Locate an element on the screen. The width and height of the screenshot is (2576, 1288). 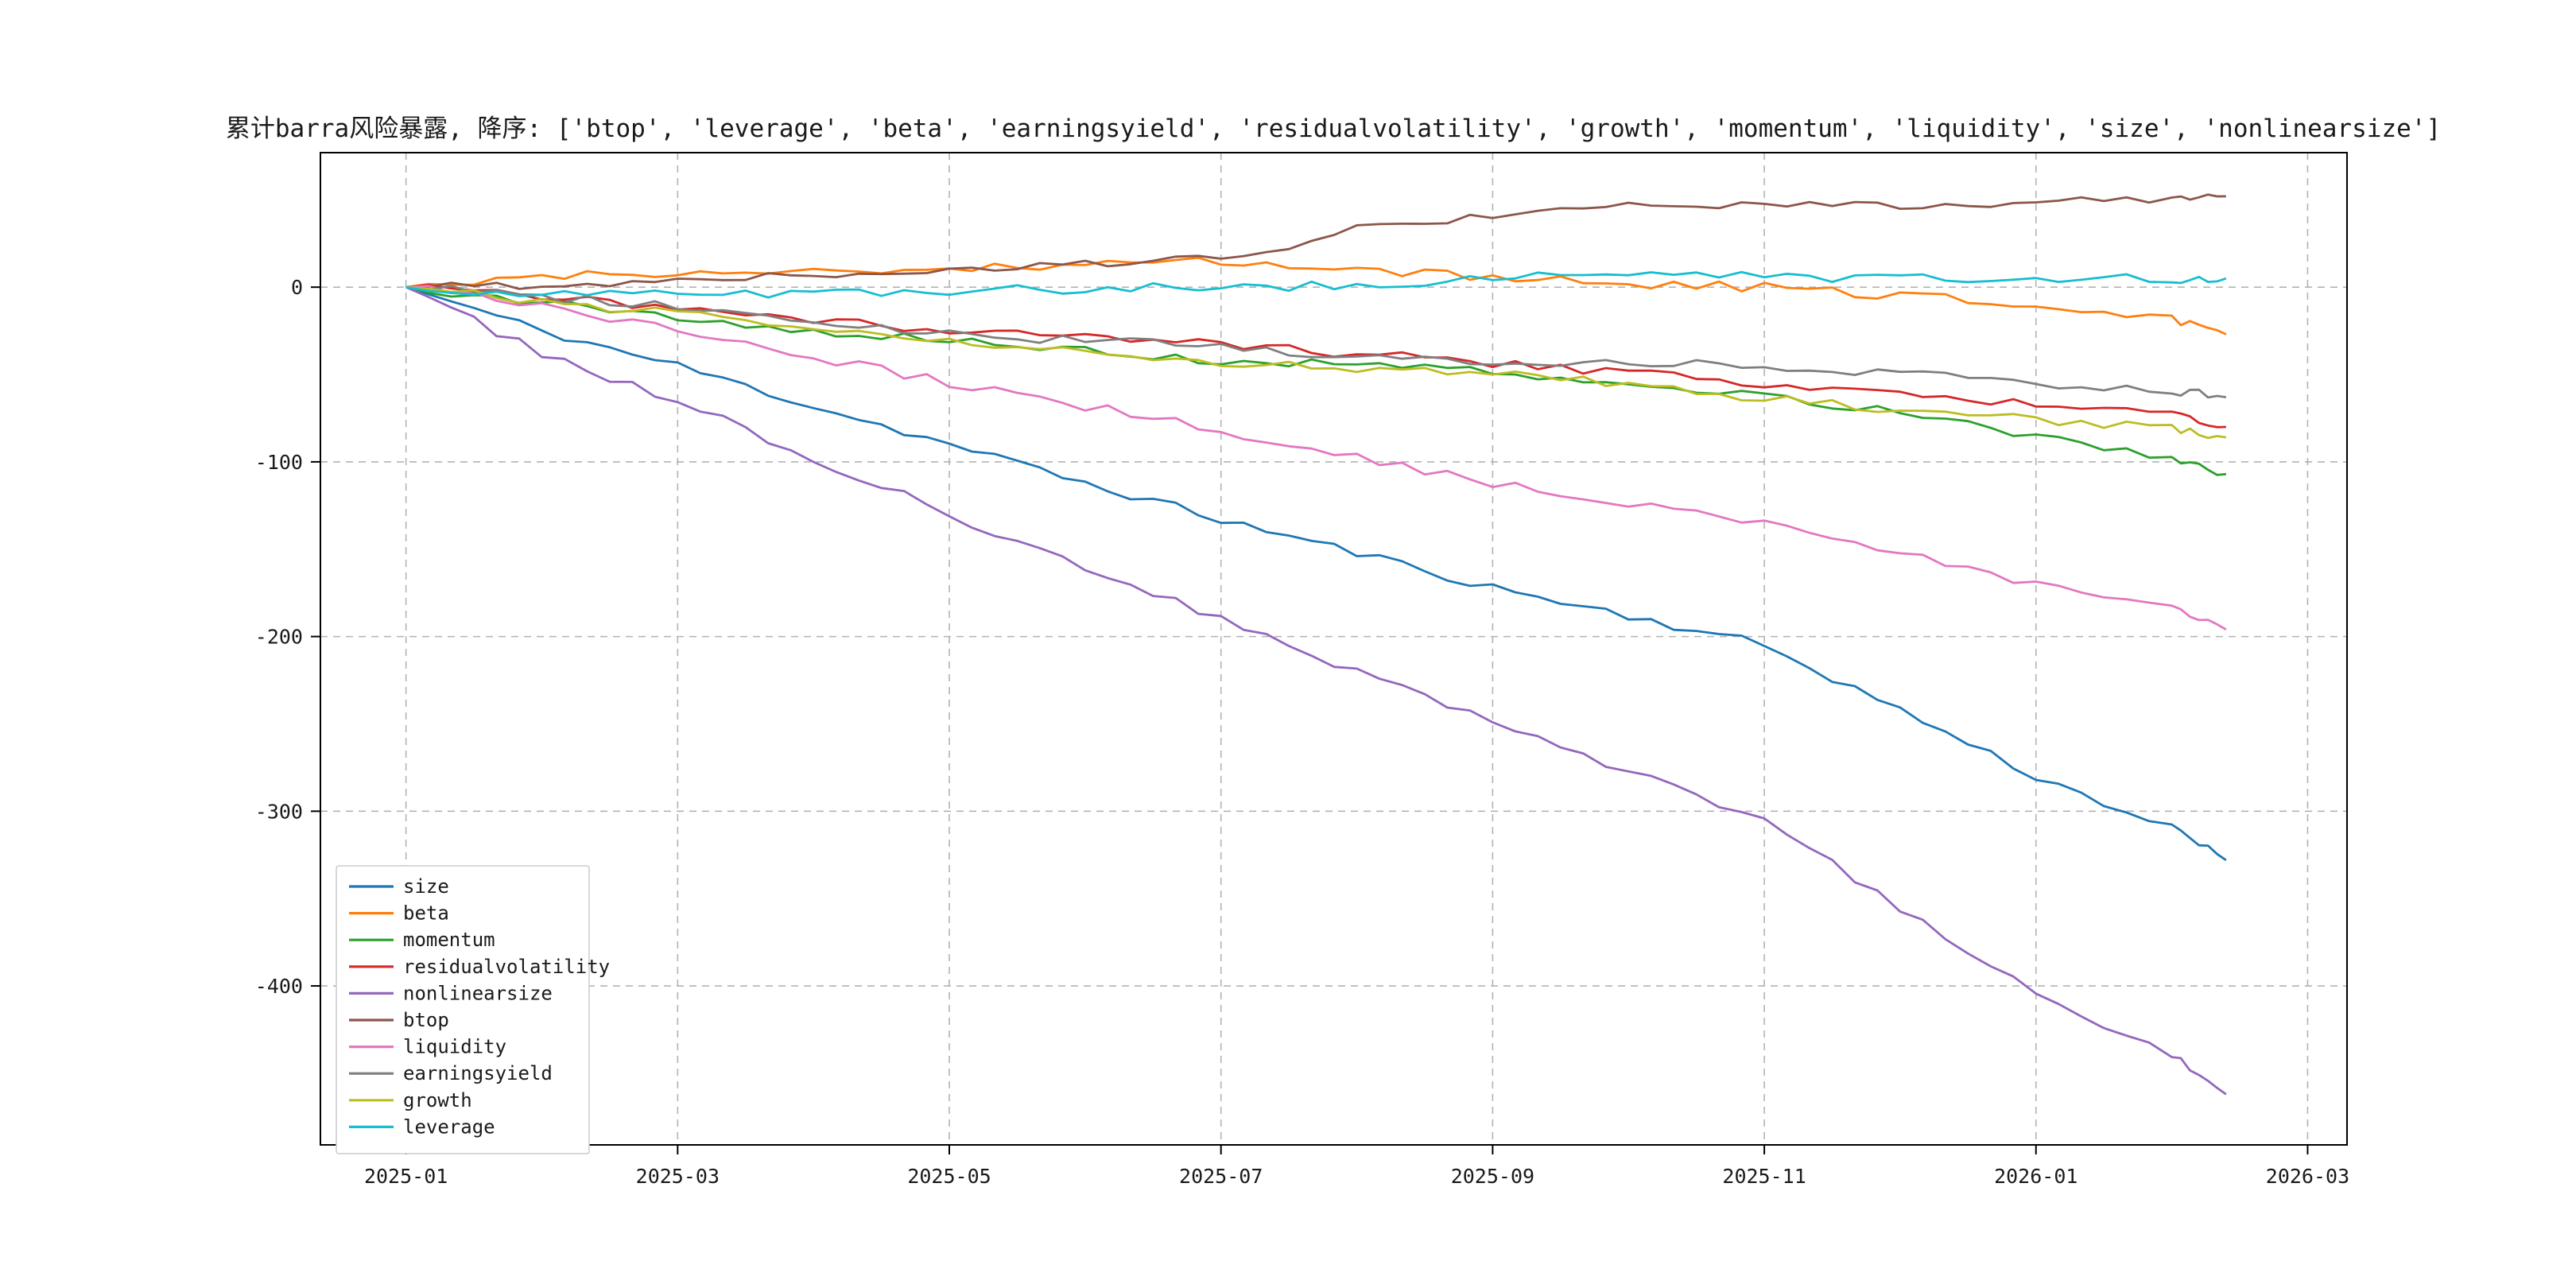
x-tick-label: 2026-03 is located at coordinates (2308, 1176).